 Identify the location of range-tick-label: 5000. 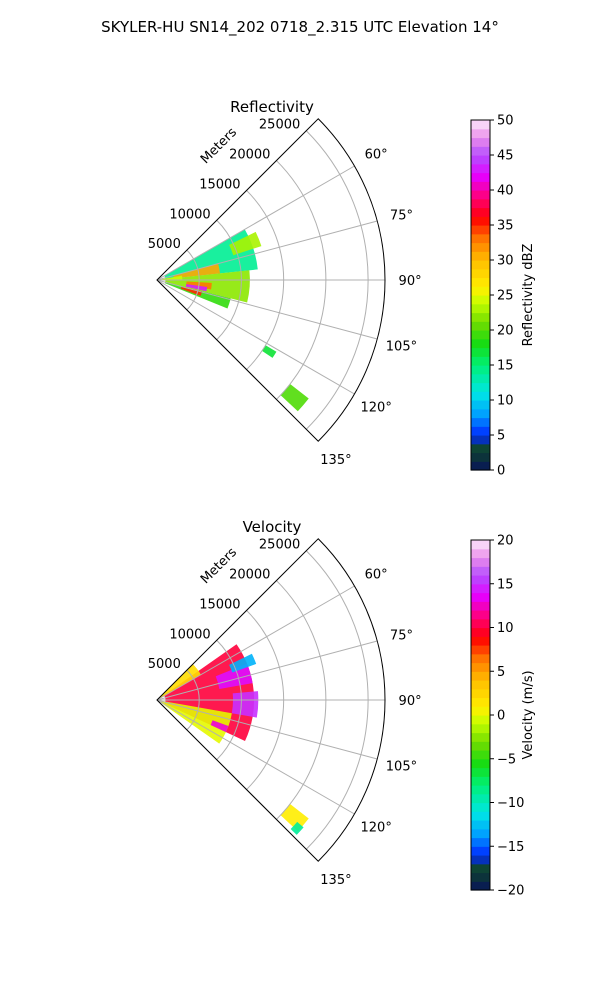
(164, 664).